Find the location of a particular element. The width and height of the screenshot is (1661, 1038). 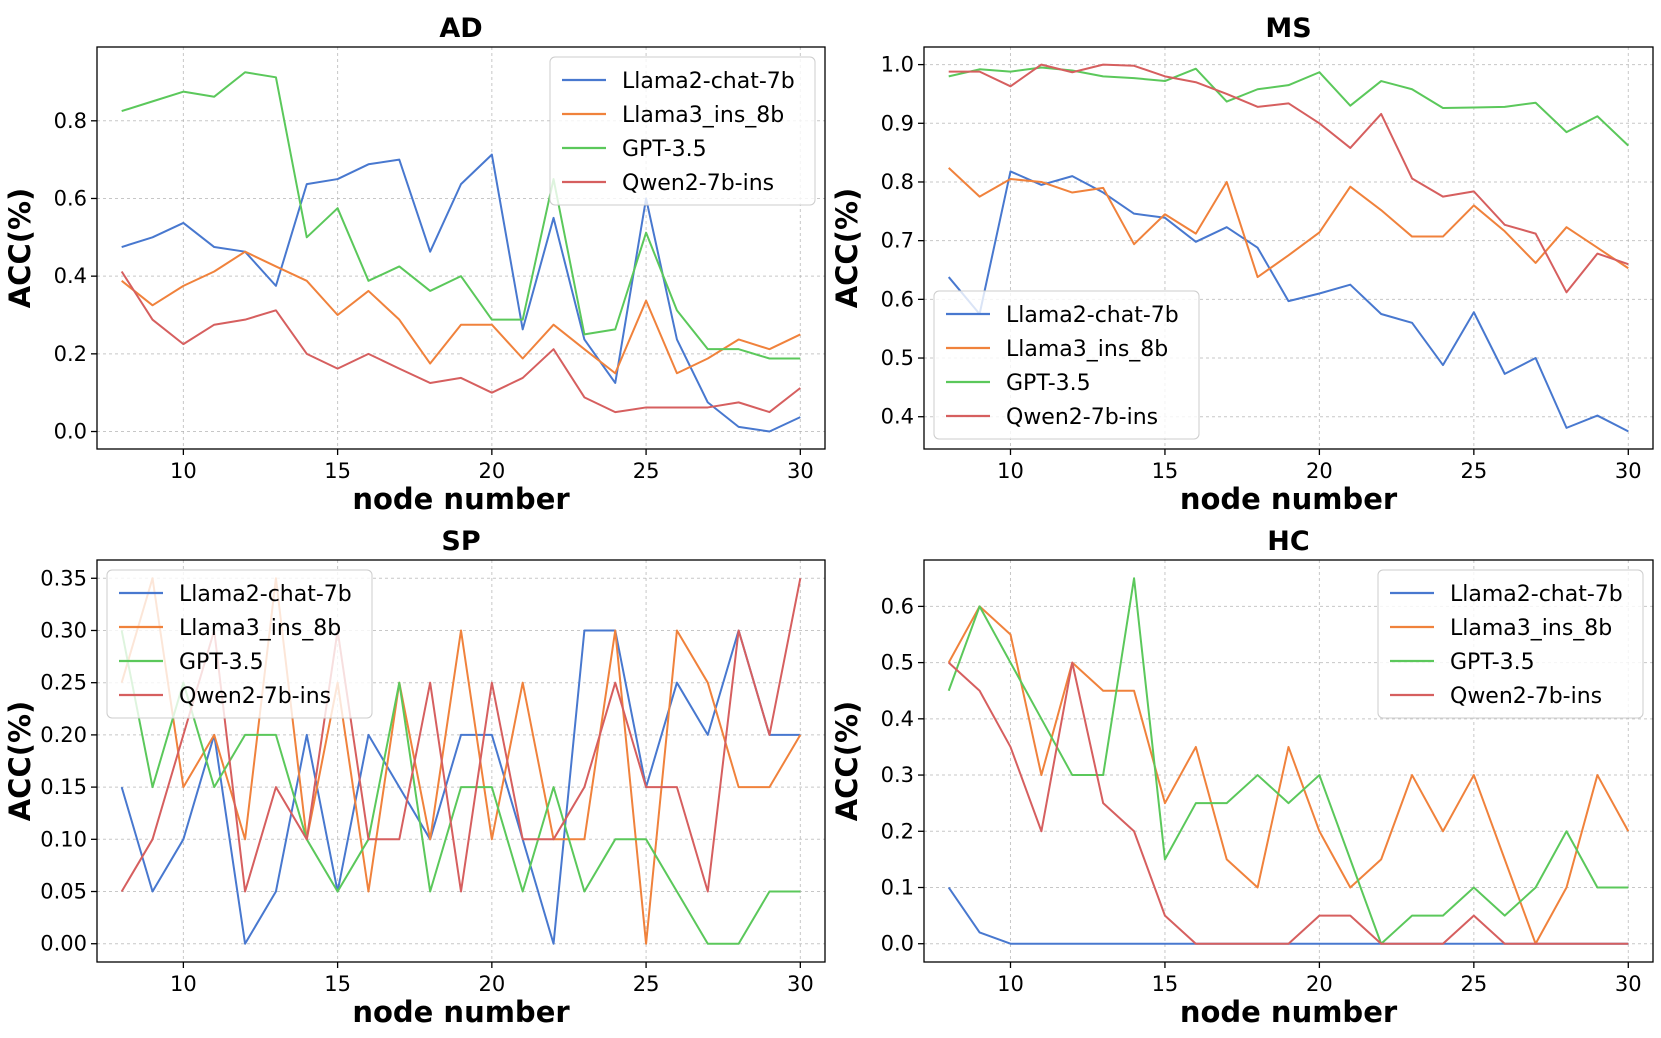

chart-title: SP is located at coordinates (460, 541).